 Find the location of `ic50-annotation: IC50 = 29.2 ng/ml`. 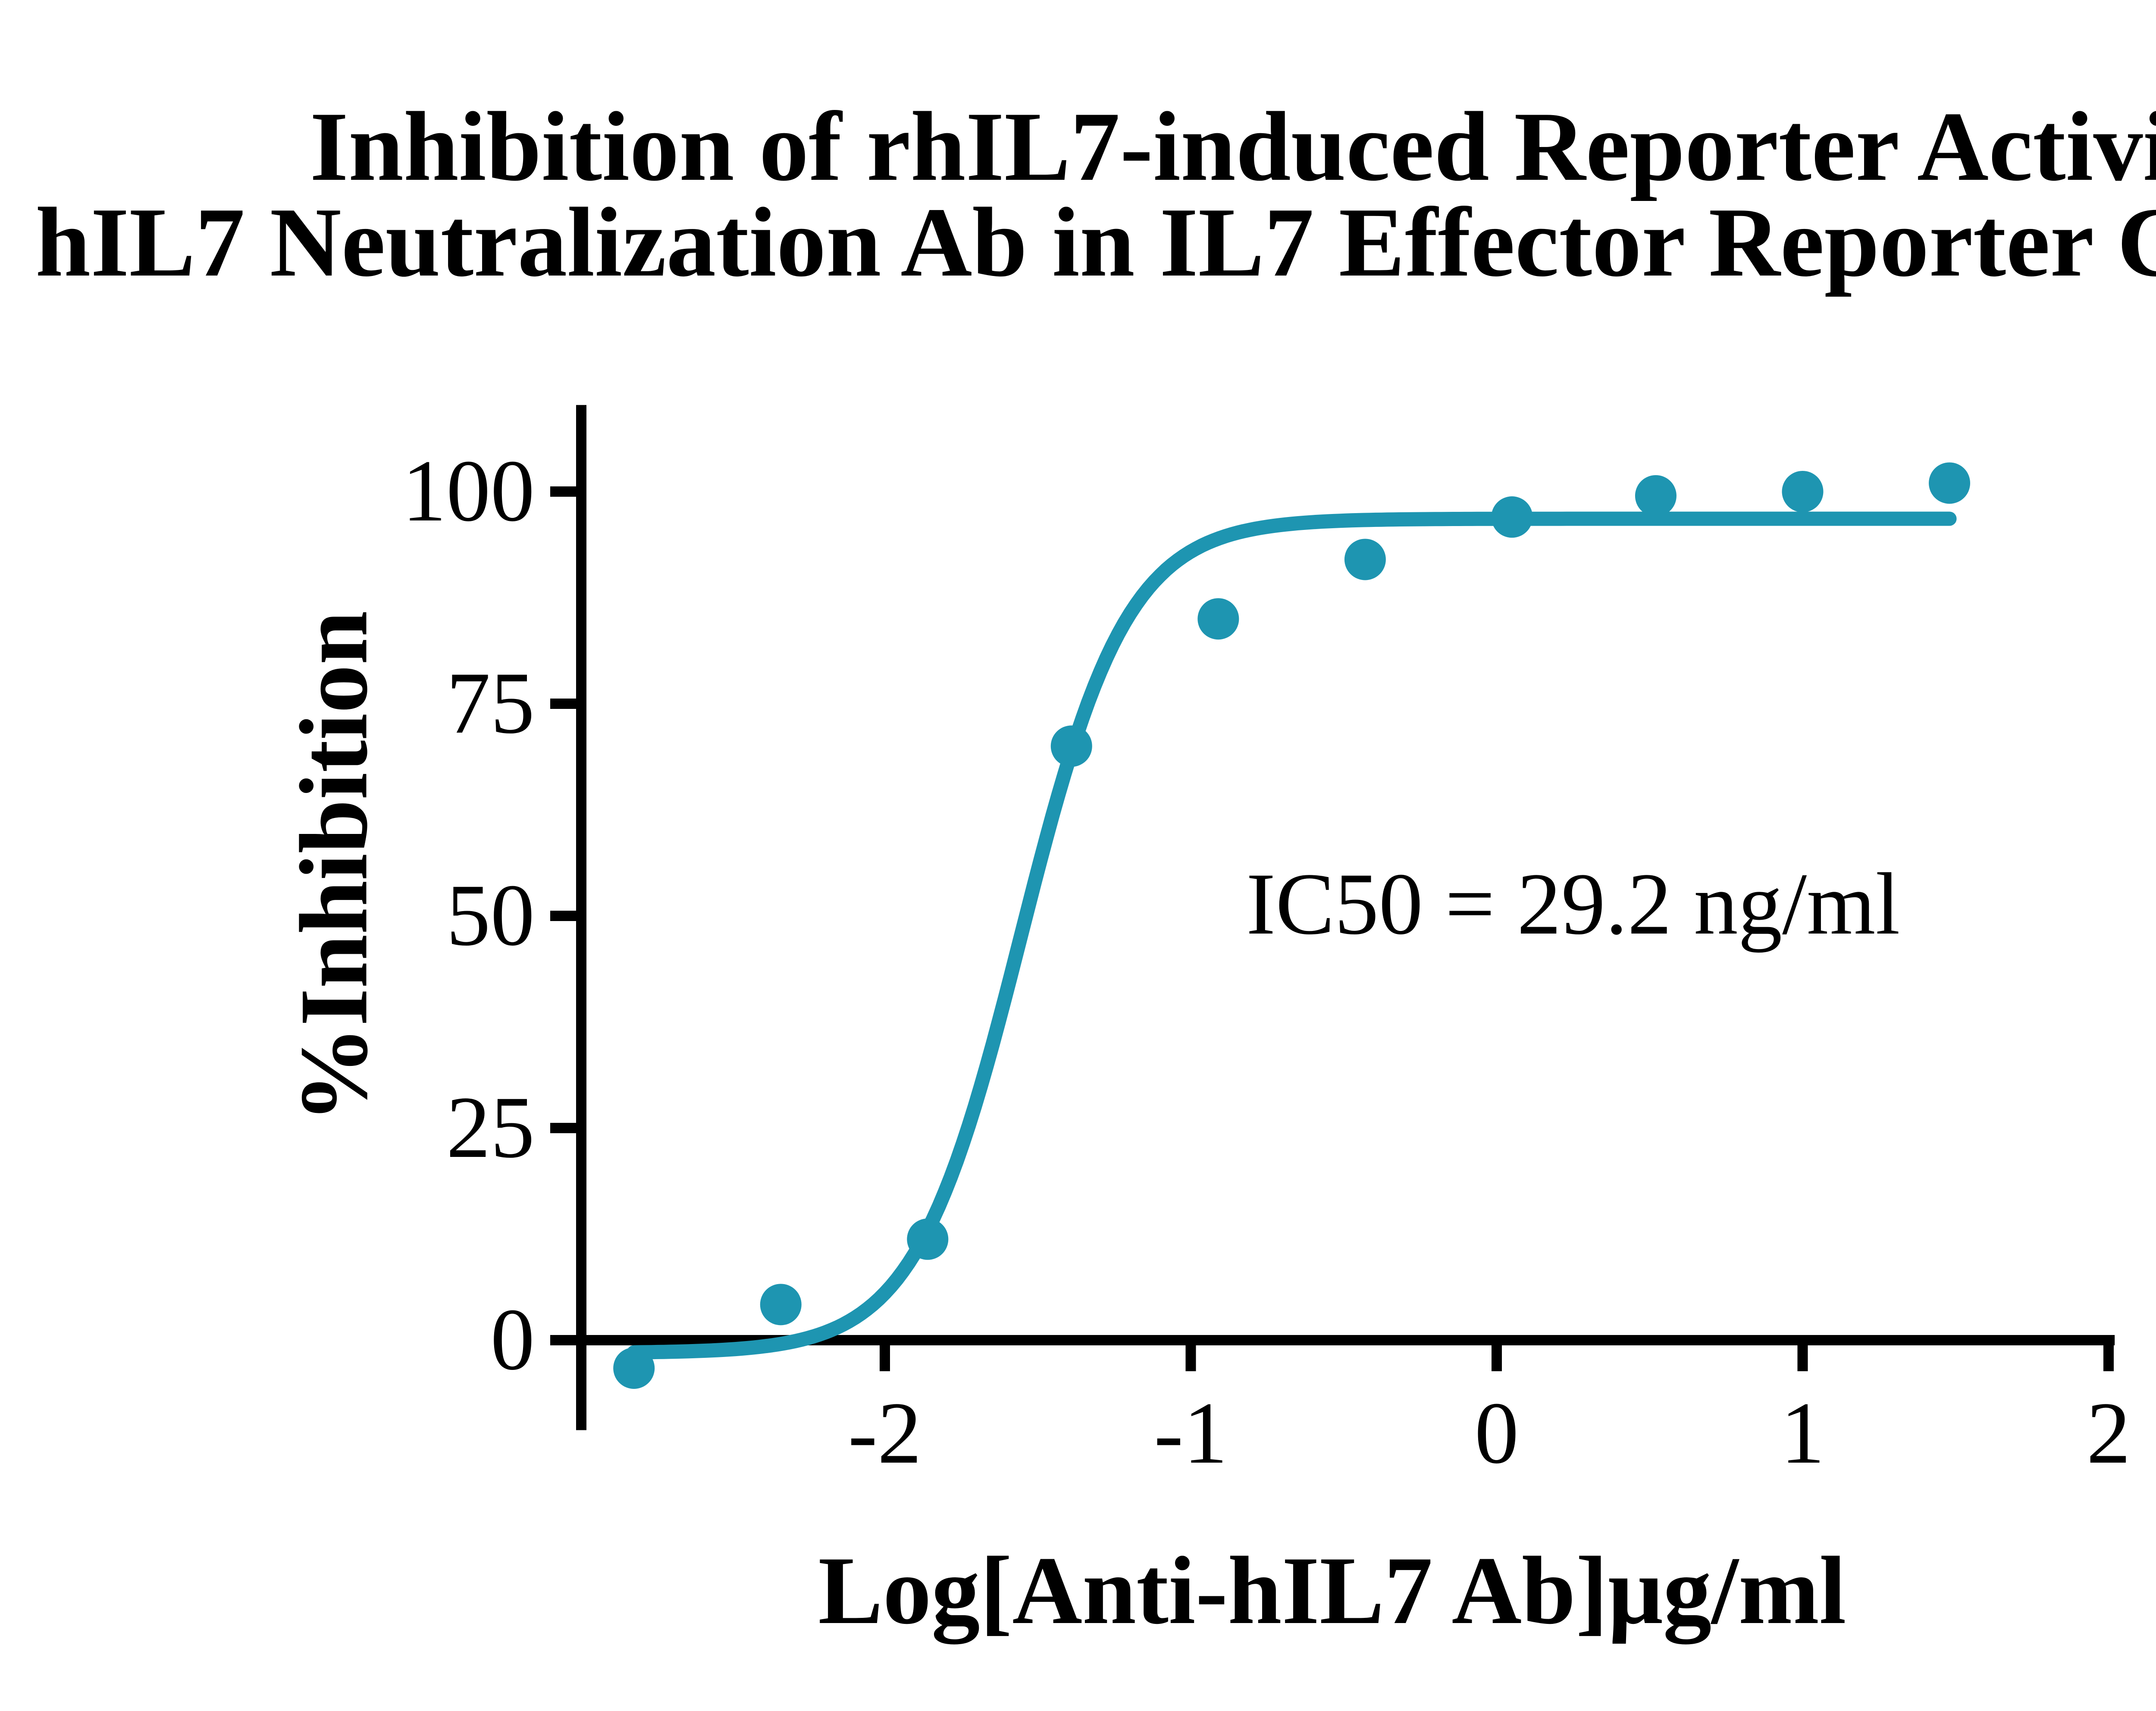

ic50-annotation: IC50 = 29.2 ng/ml is located at coordinates (1573, 904).